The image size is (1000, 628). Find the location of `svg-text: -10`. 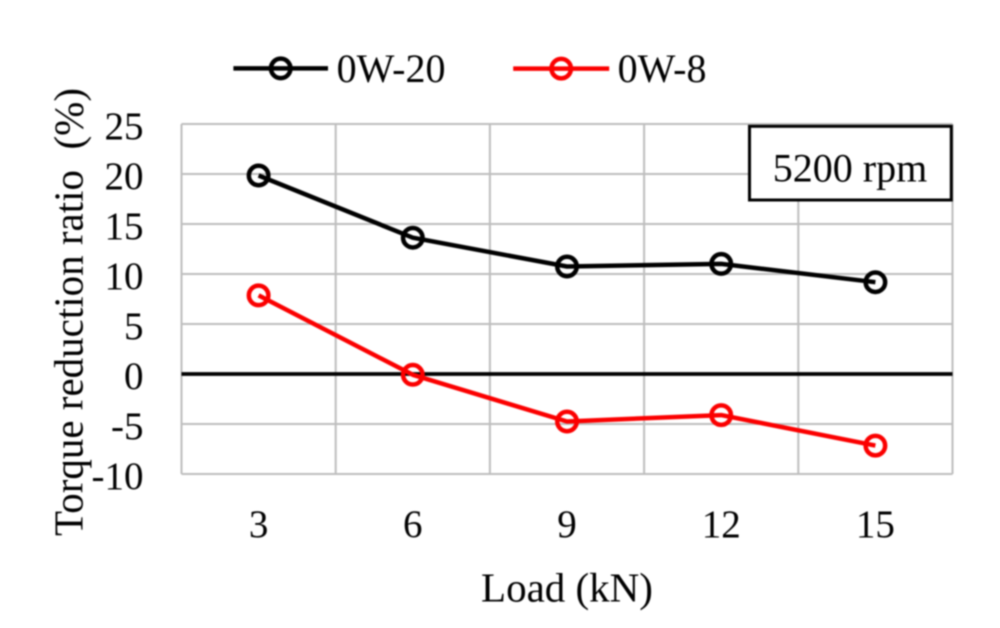

svg-text: -10 is located at coordinates (118, 476).